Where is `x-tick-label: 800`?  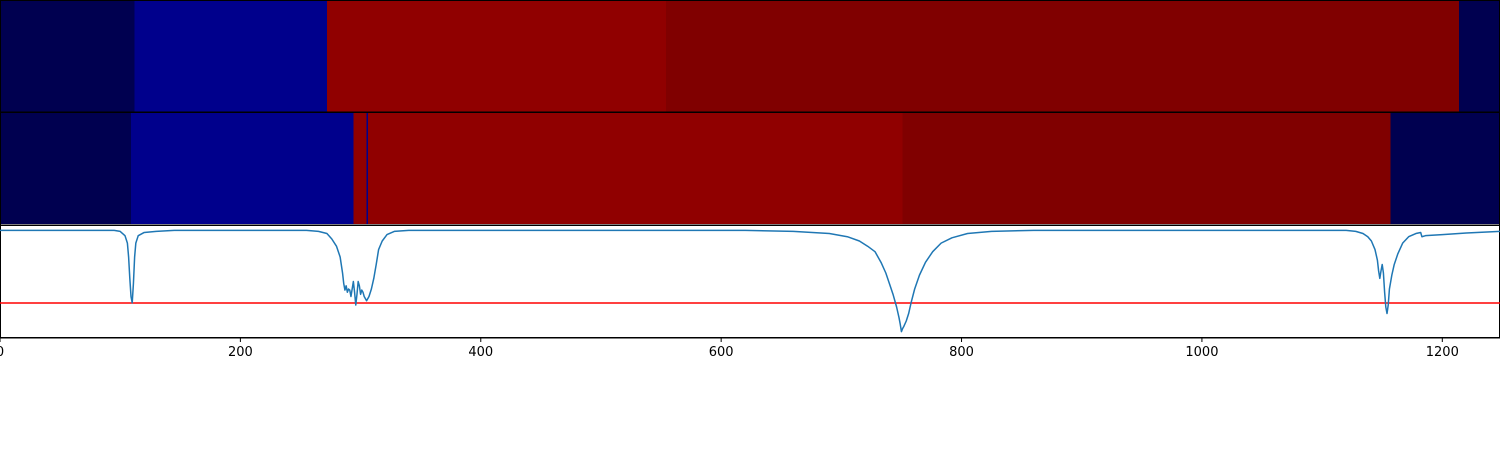 x-tick-label: 800 is located at coordinates (961, 352).